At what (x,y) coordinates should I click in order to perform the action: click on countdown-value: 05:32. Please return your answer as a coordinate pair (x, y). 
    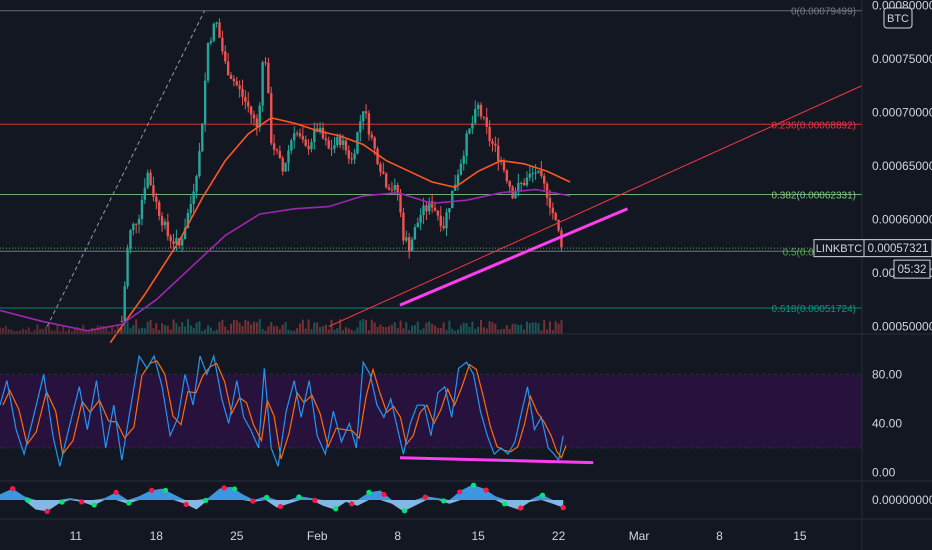
    Looking at the image, I should click on (912, 270).